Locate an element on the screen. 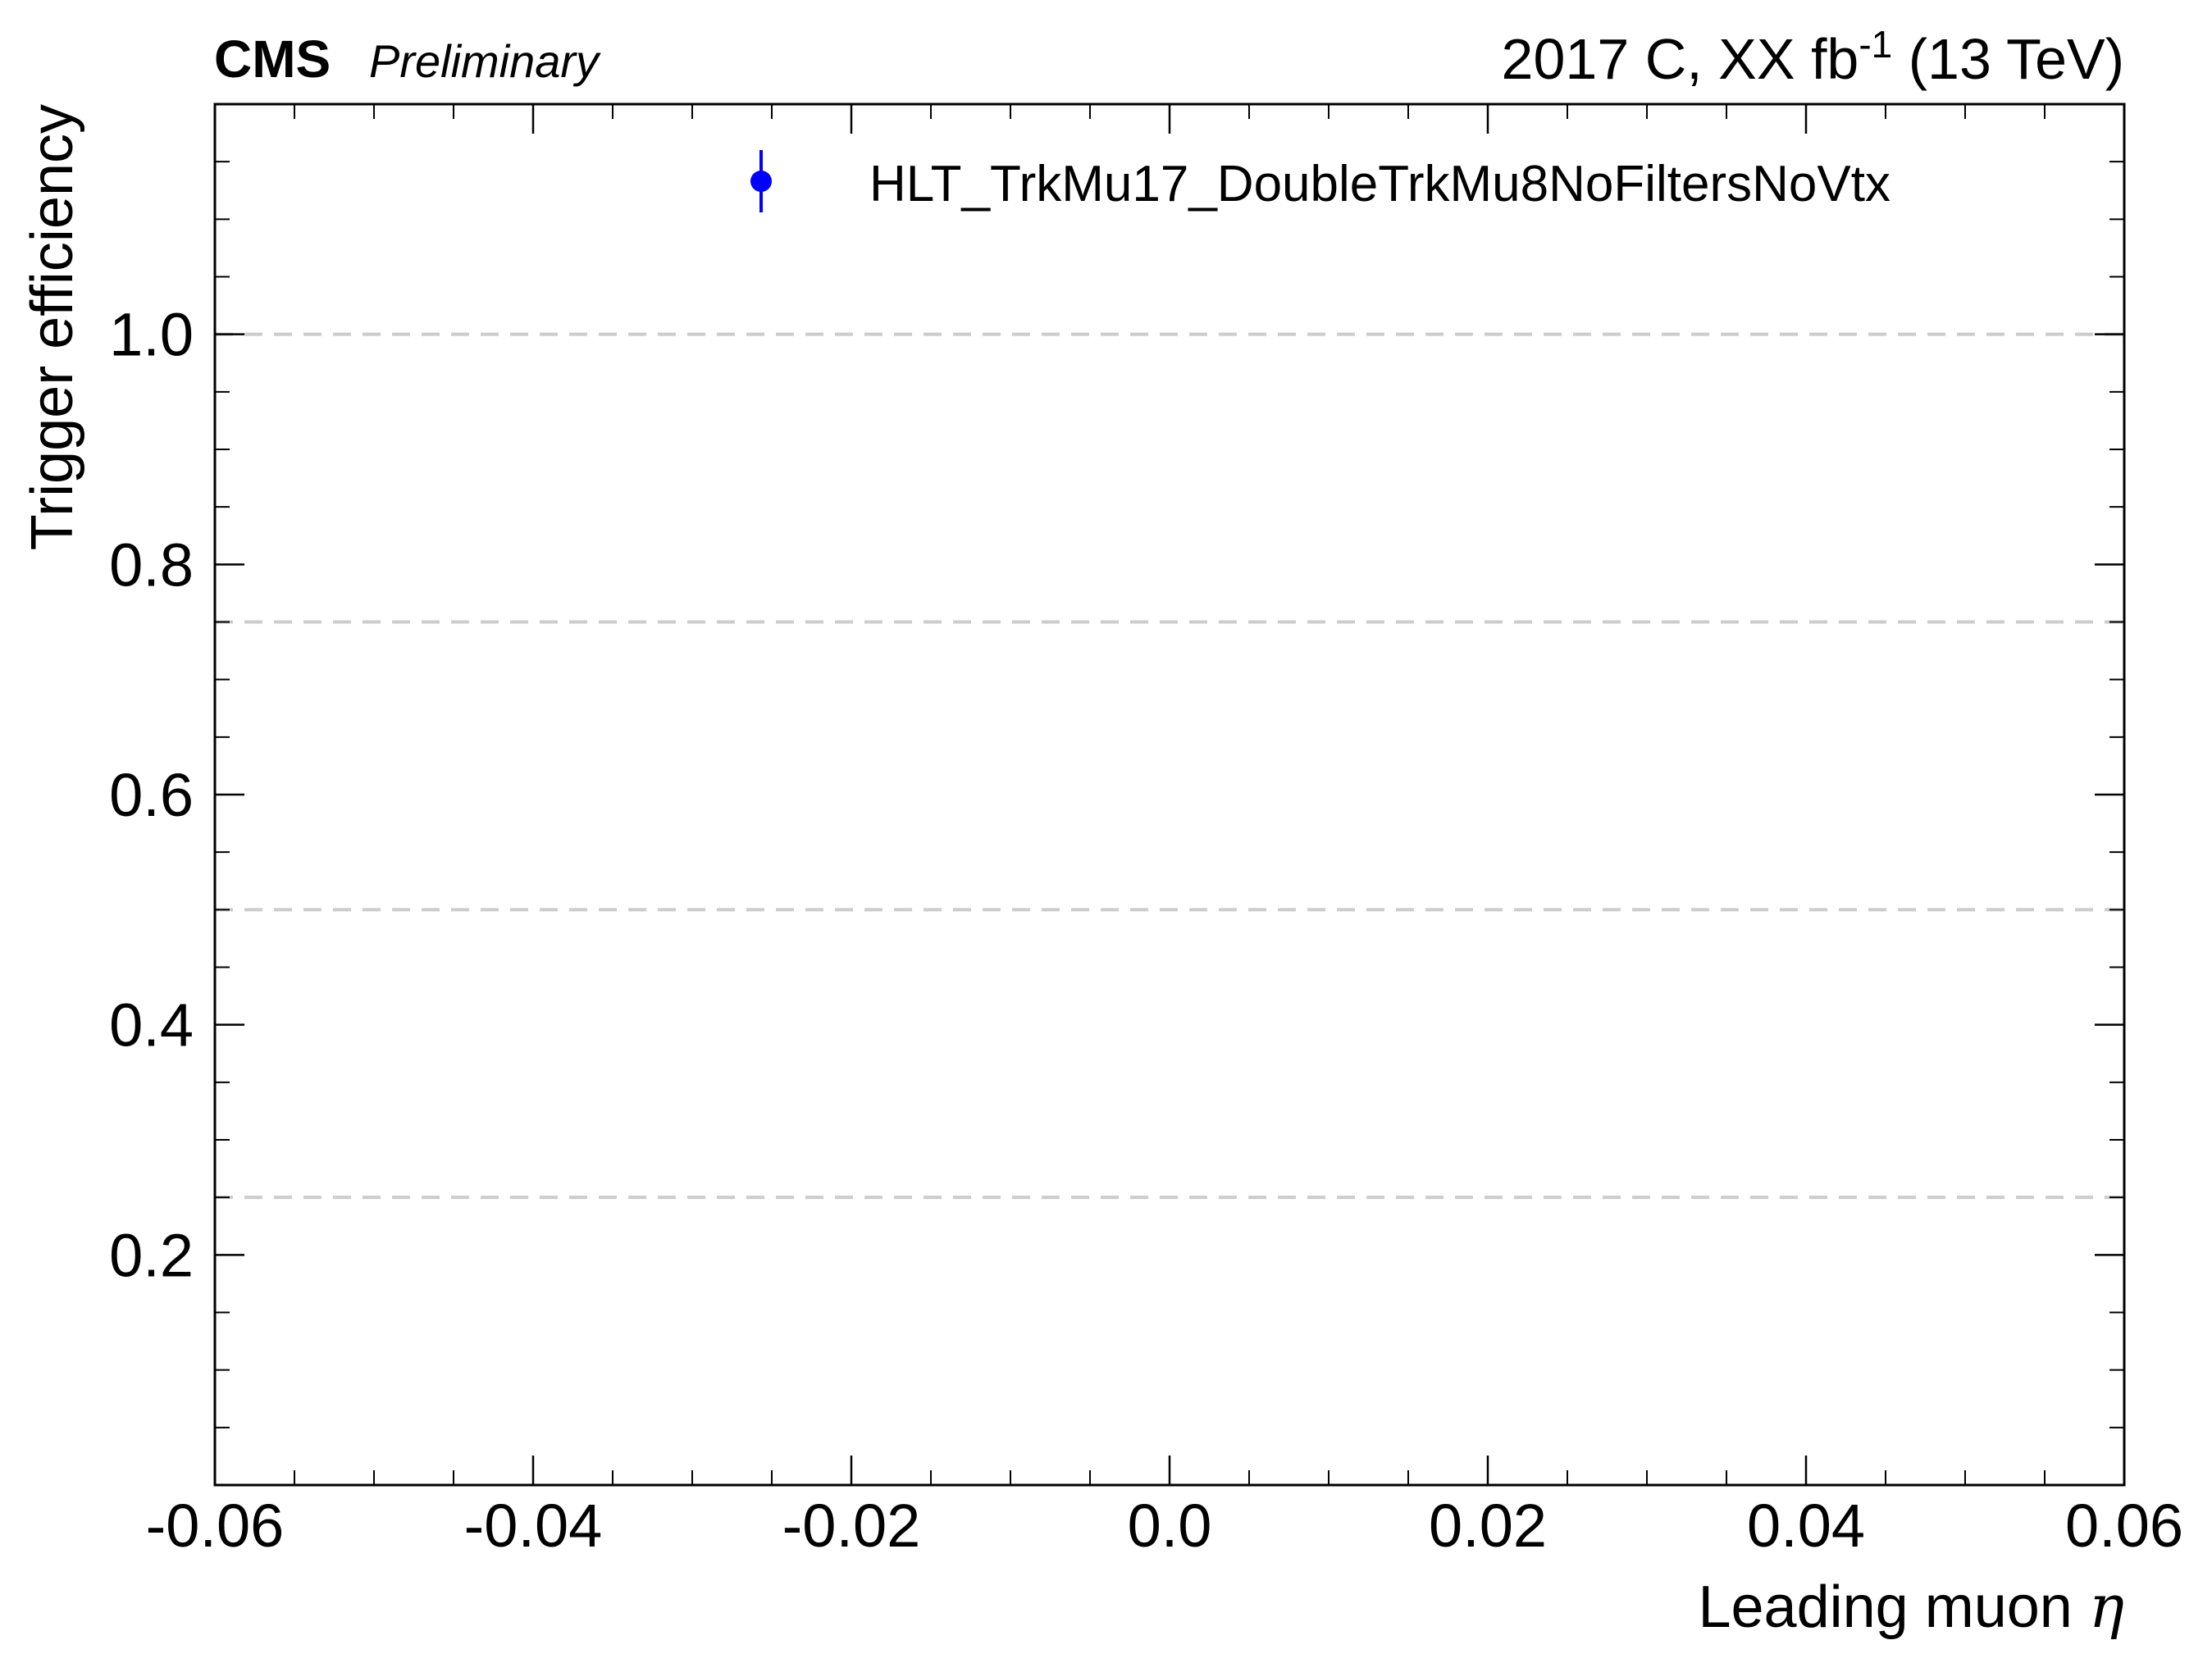  y-tick-label: 0.6 is located at coordinates (151, 795).